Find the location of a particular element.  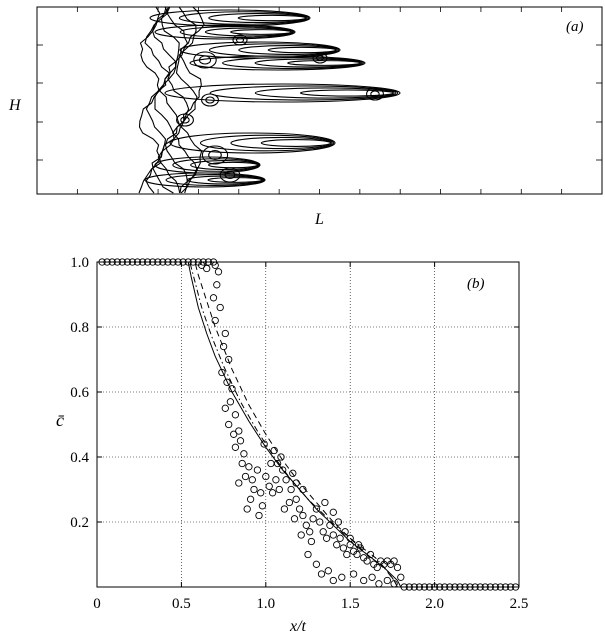

y-tick-label: 0.4 is located at coordinates (79, 458).